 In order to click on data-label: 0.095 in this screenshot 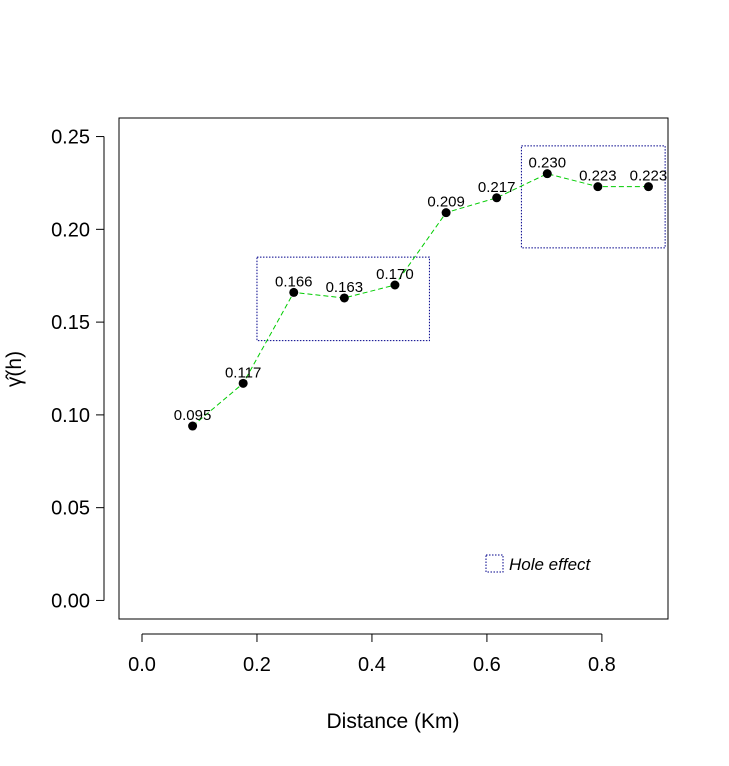, I will do `click(193, 415)`.